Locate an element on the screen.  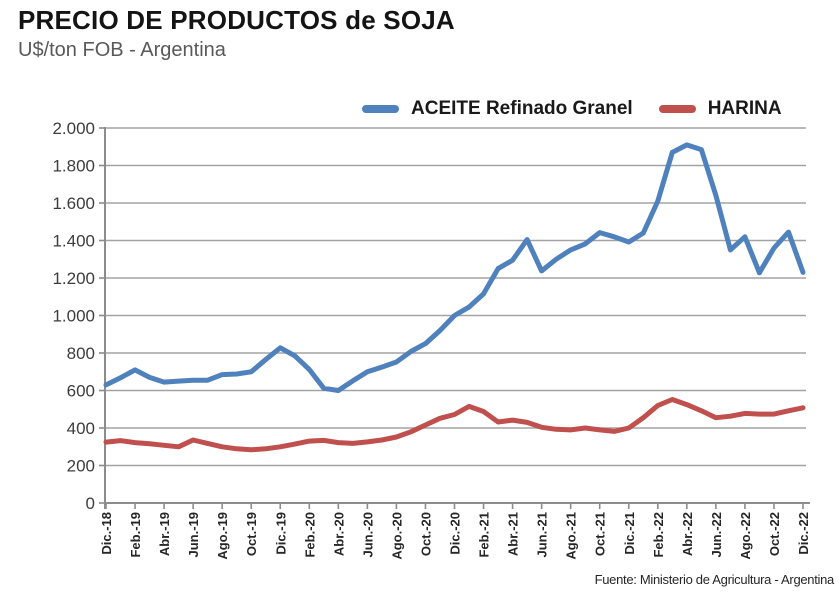
legend-label-aceite: ACEITE Refinado Granel is located at coordinates (522, 108).